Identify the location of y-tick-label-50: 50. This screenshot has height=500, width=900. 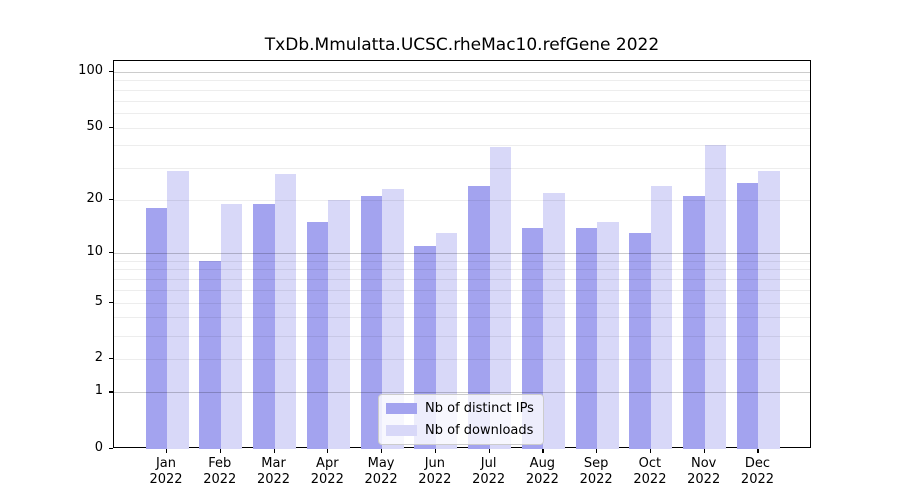
(94, 126).